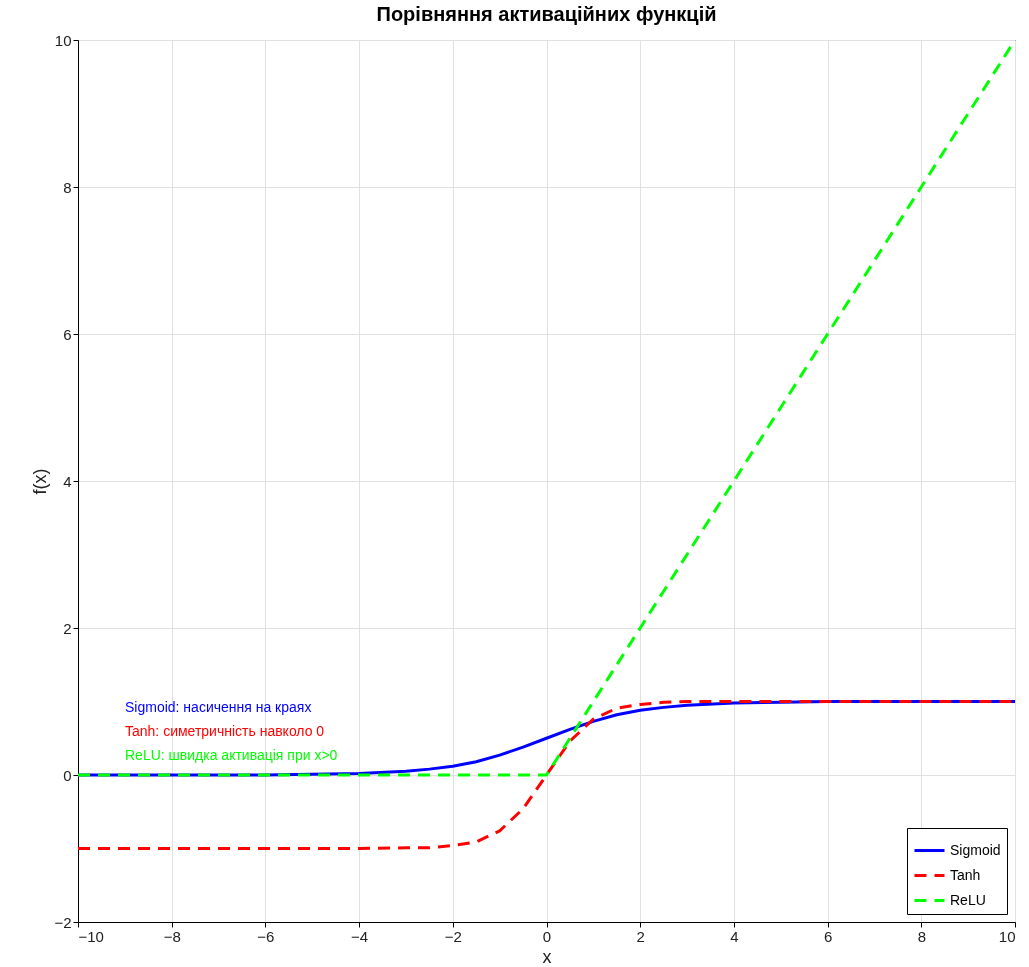 This screenshot has width=1029, height=967. I want to click on annotation: ReLU: швидка активація при x>0, so click(231, 755).